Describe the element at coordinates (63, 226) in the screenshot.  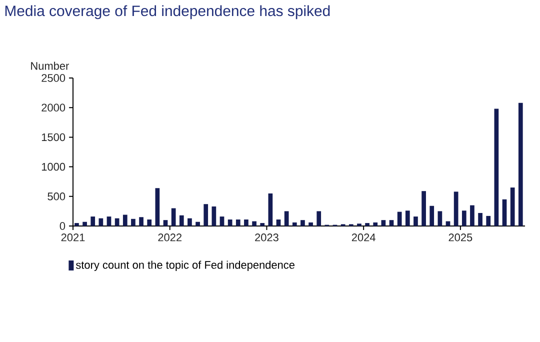
I see `y-tick-label: 0` at that location.